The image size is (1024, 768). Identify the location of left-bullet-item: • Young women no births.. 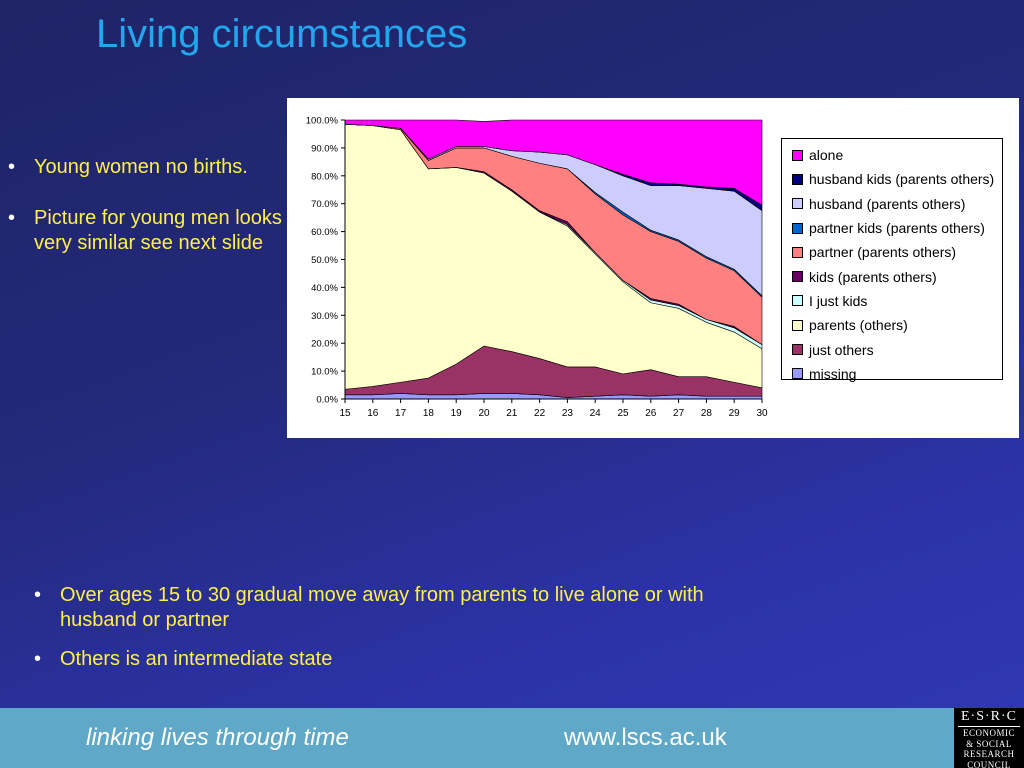
(148, 167).